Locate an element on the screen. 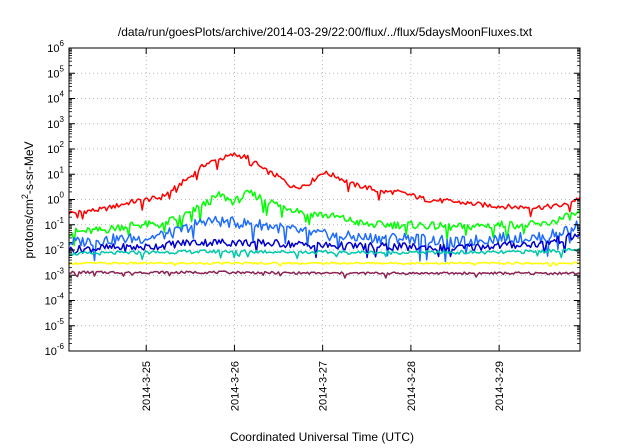  x-tick-label: 2014-3-27 is located at coordinates (324, 386).